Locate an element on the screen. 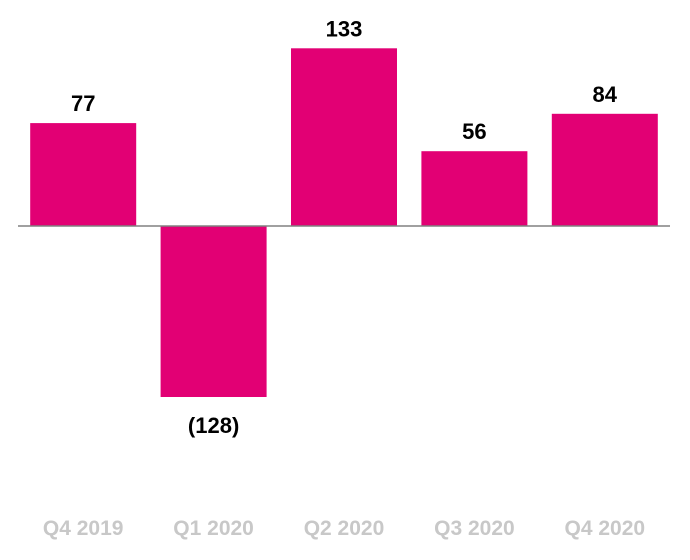 The width and height of the screenshot is (690, 560). category-labels-group: Q4 2019 Q1 2020 Q2 2020 Q3 2020 Q4 2020 is located at coordinates (344, 528).